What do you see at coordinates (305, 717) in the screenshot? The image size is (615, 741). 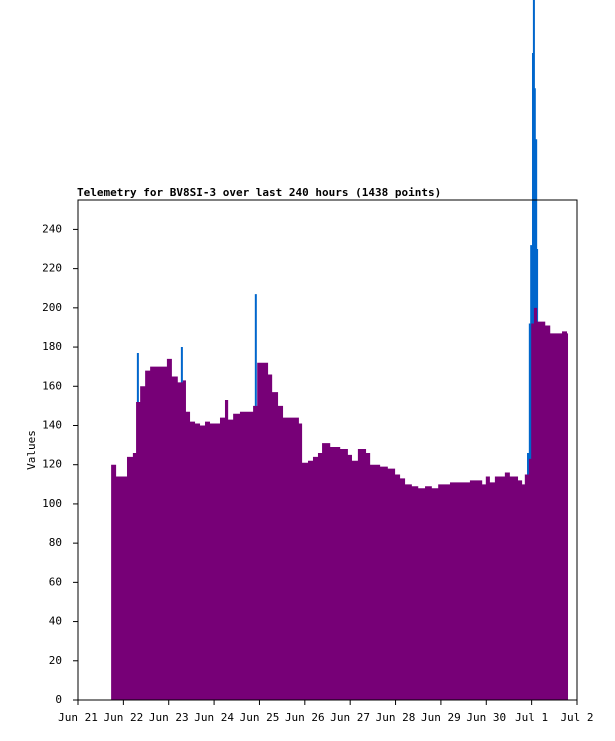 I see `x-tick-label: Jun 26` at bounding box center [305, 717].